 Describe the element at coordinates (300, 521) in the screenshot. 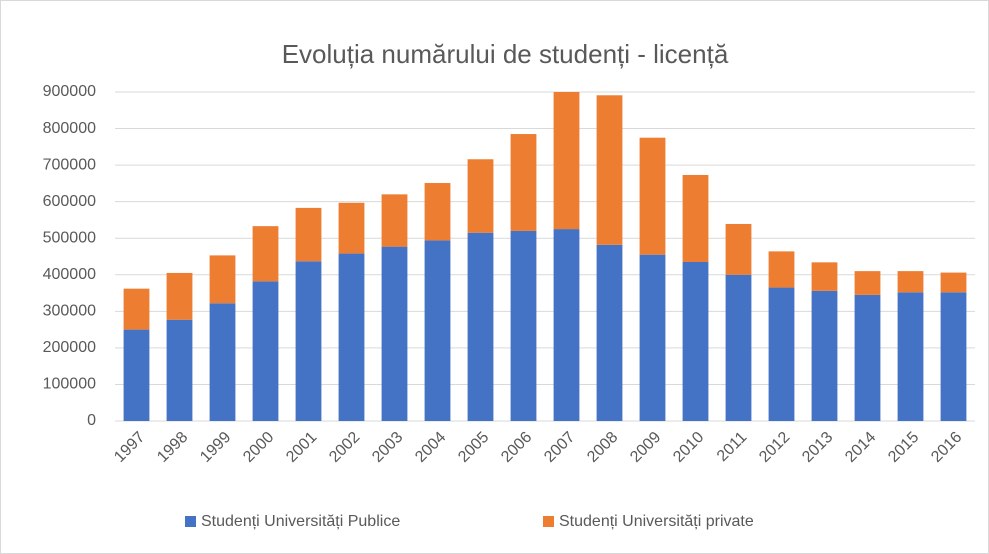

I see `legend-label: Studenți Universități Publice` at that location.